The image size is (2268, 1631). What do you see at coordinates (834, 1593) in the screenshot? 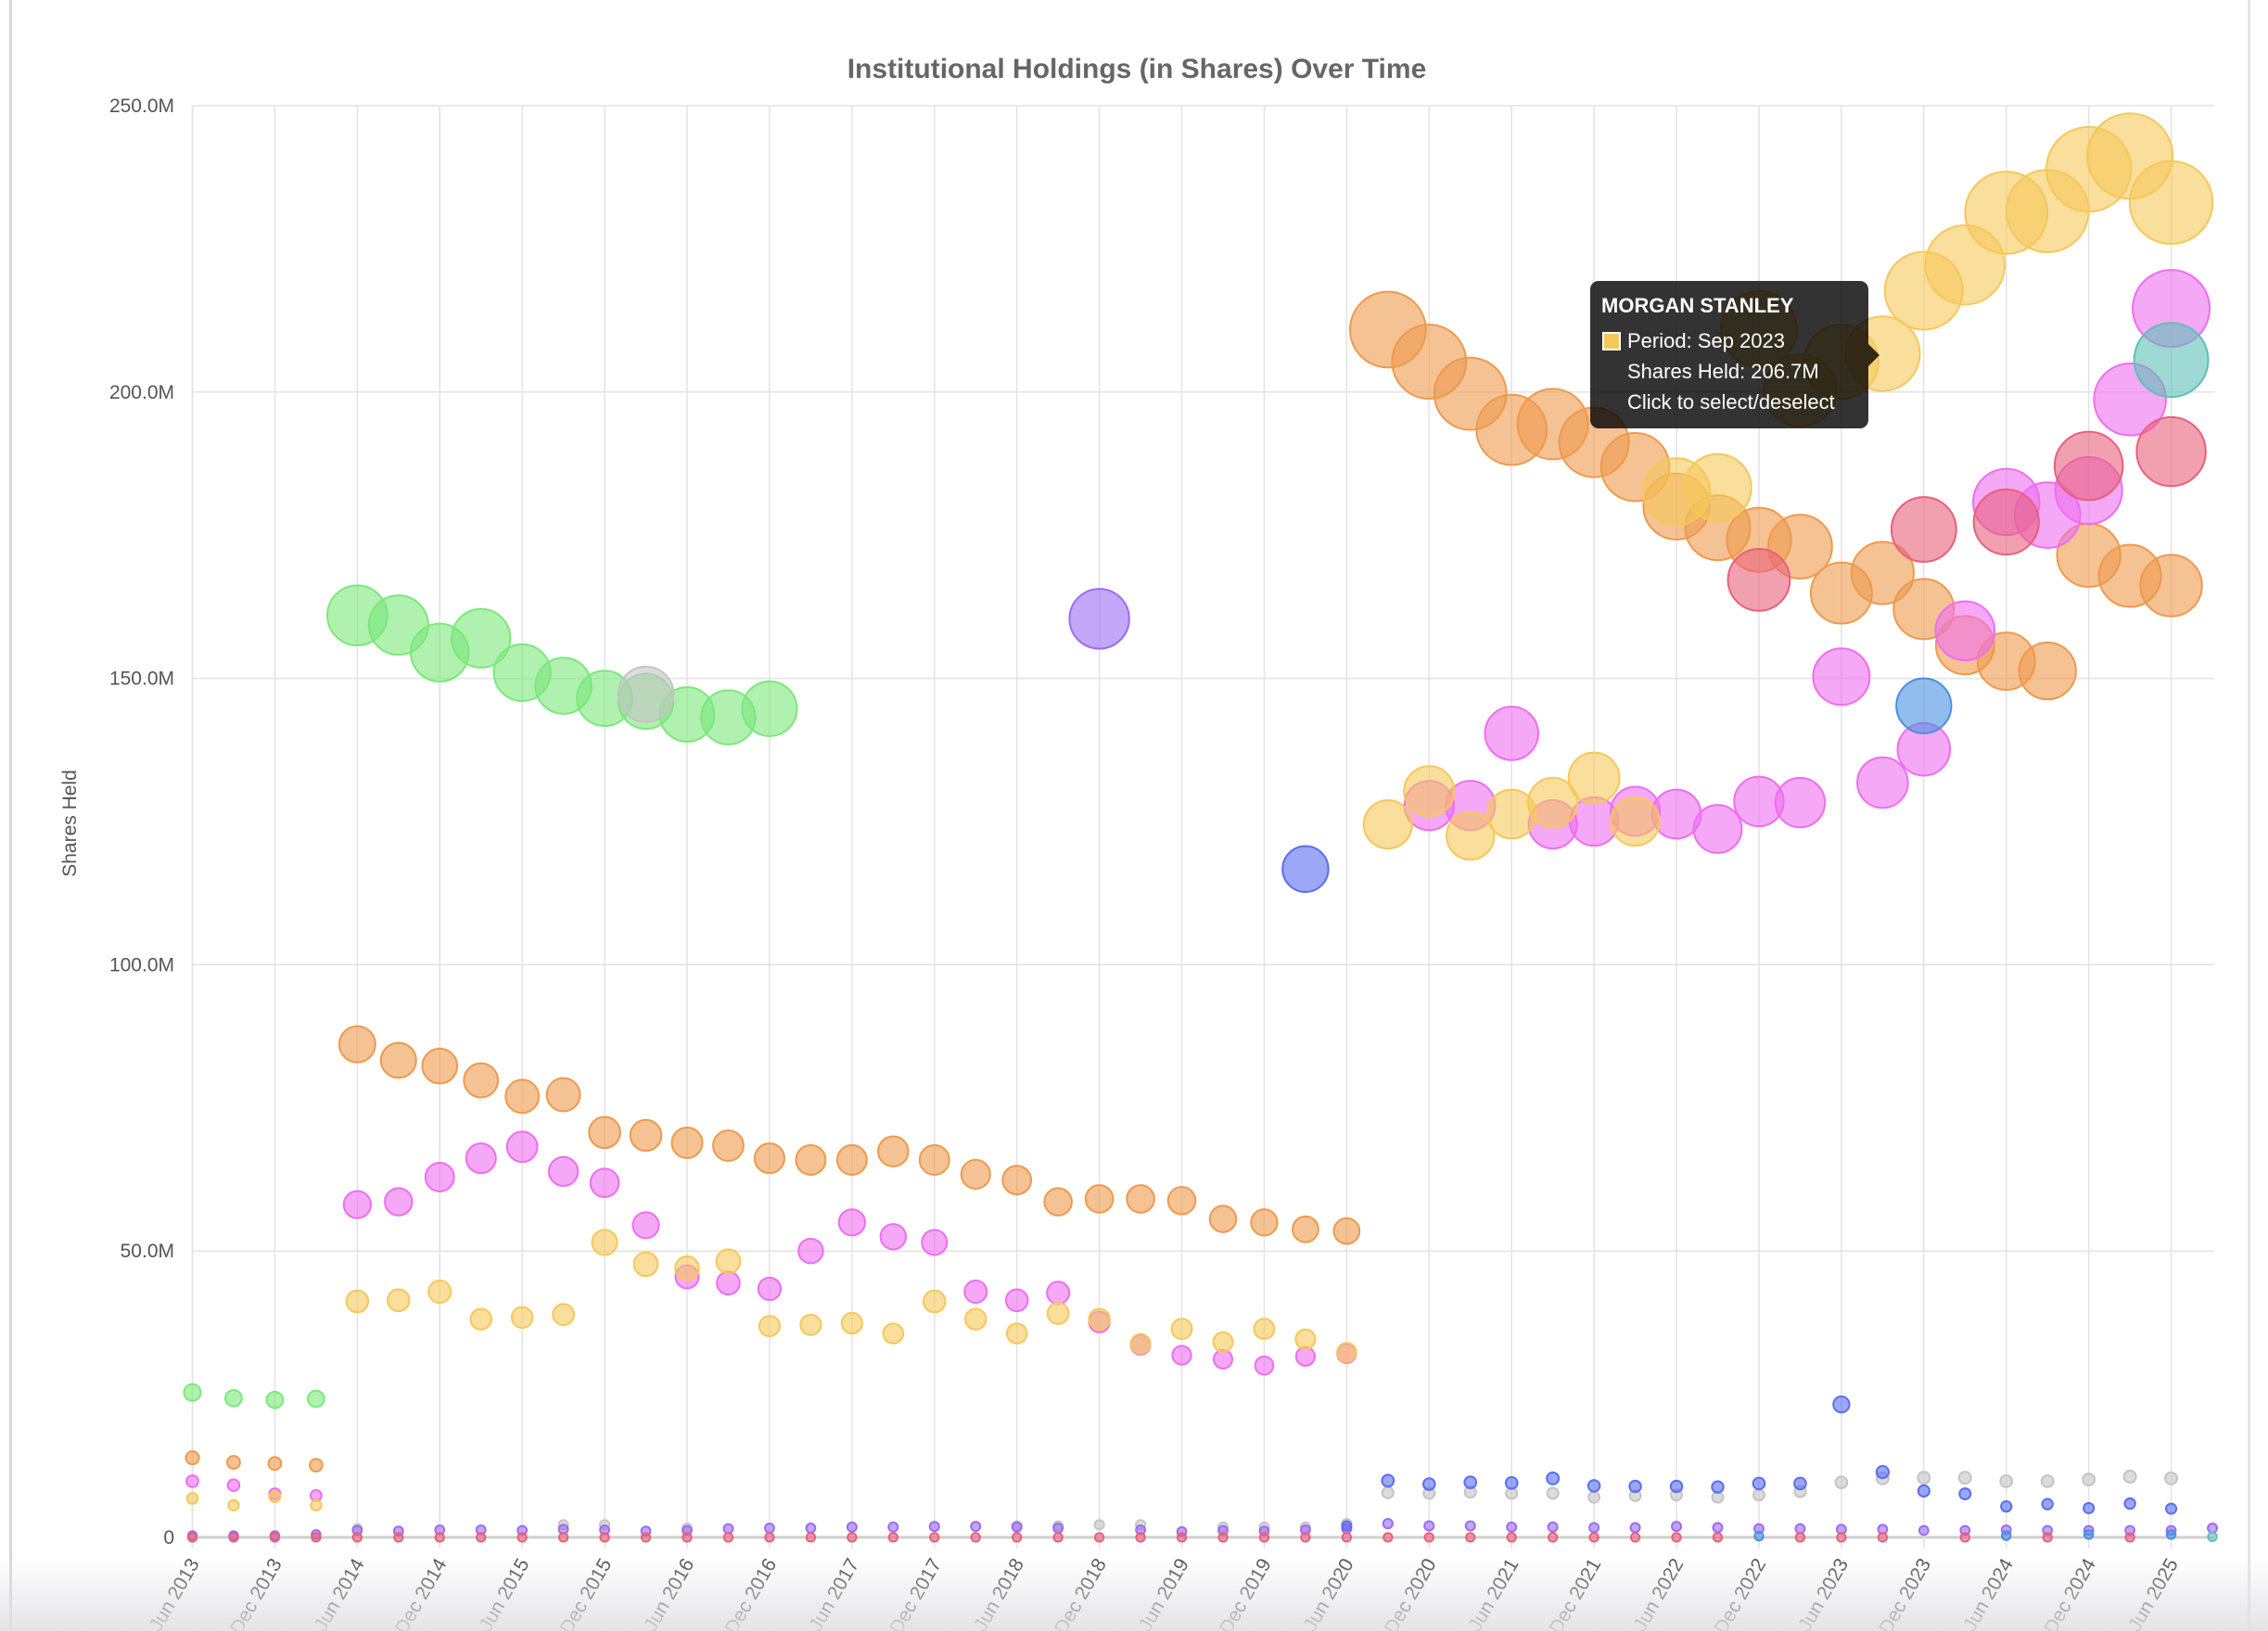
I see `x-tick-label: Jun 2017` at bounding box center [834, 1593].